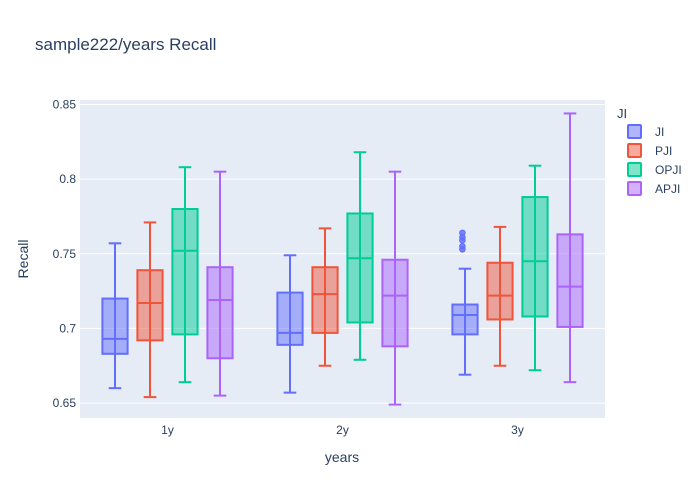 This screenshot has width=700, height=500. I want to click on legend-item-pji: PJI, so click(649, 150).